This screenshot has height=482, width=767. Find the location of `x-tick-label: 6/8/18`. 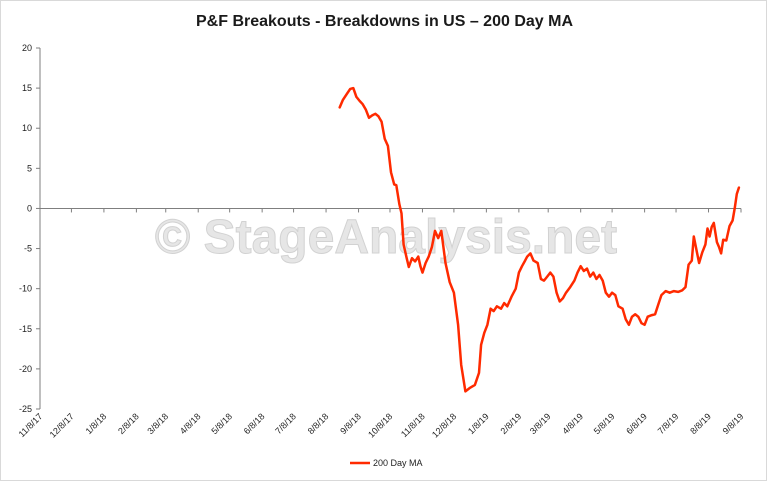

x-tick-label: 6/8/18 is located at coordinates (254, 423).